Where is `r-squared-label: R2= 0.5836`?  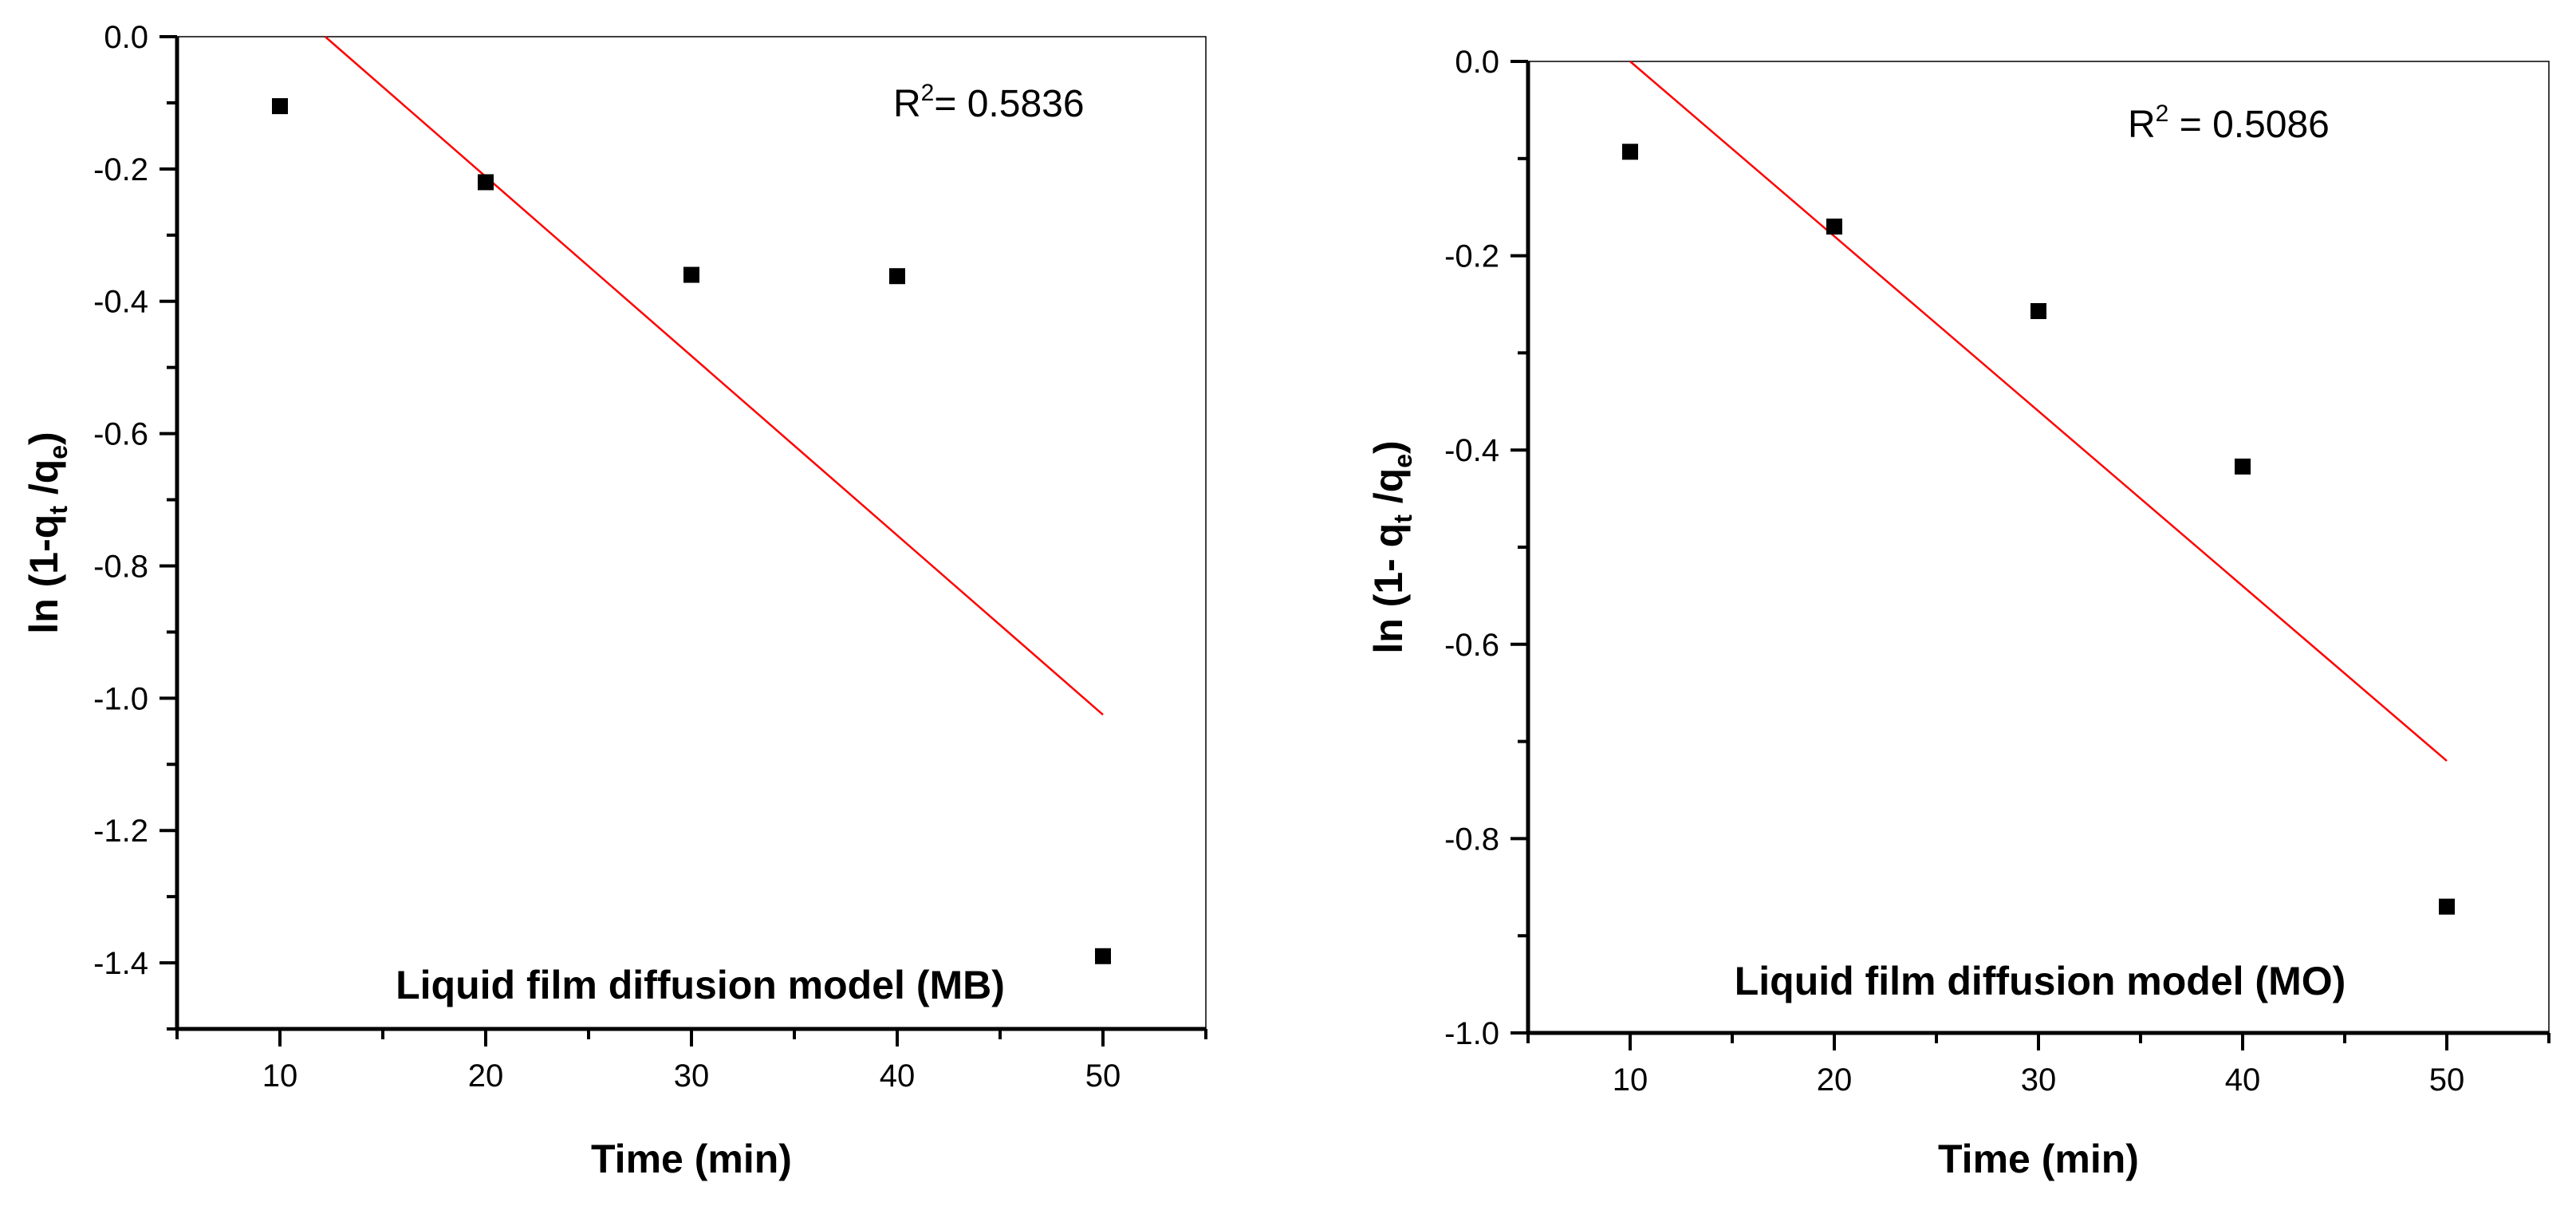 r-squared-label: R2= 0.5836 is located at coordinates (989, 102).